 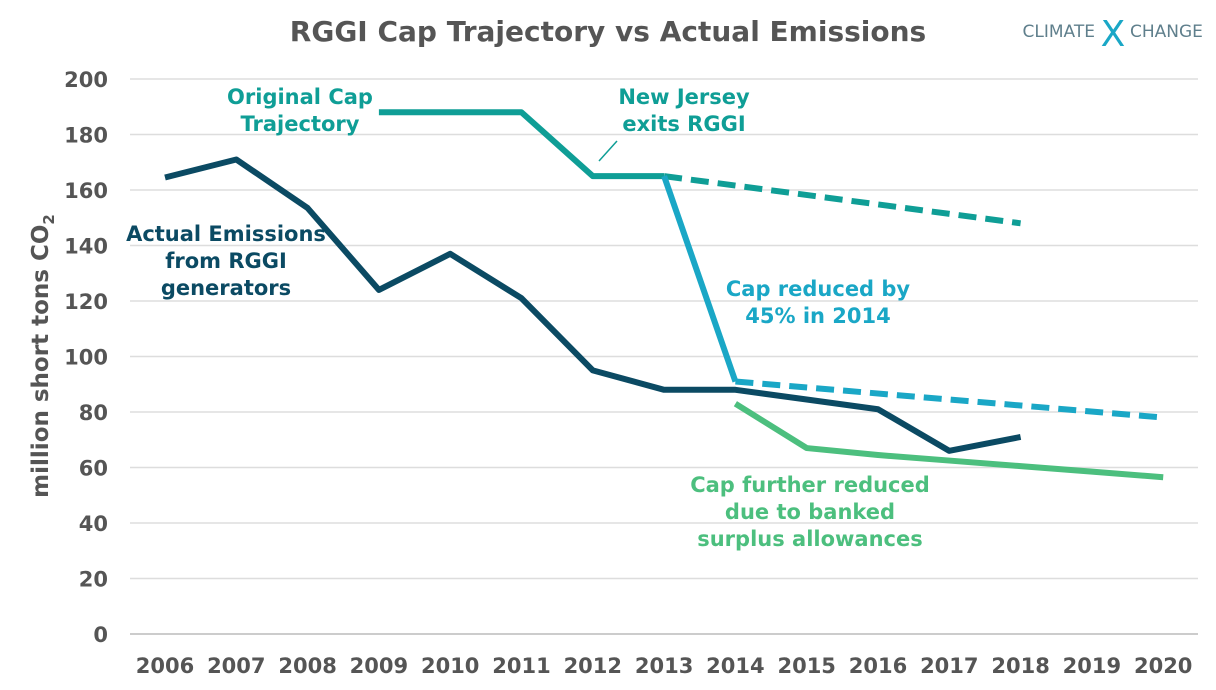 What do you see at coordinates (1020, 666) in the screenshot?
I see `x-tick-label: 2018` at bounding box center [1020, 666].